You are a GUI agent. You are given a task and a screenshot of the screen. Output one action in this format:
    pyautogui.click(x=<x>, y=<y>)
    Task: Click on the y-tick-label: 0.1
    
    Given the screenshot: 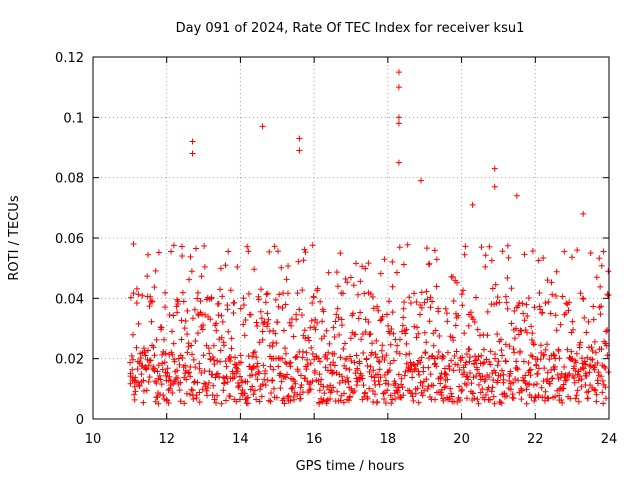 What is the action you would take?
    pyautogui.click(x=73, y=118)
    